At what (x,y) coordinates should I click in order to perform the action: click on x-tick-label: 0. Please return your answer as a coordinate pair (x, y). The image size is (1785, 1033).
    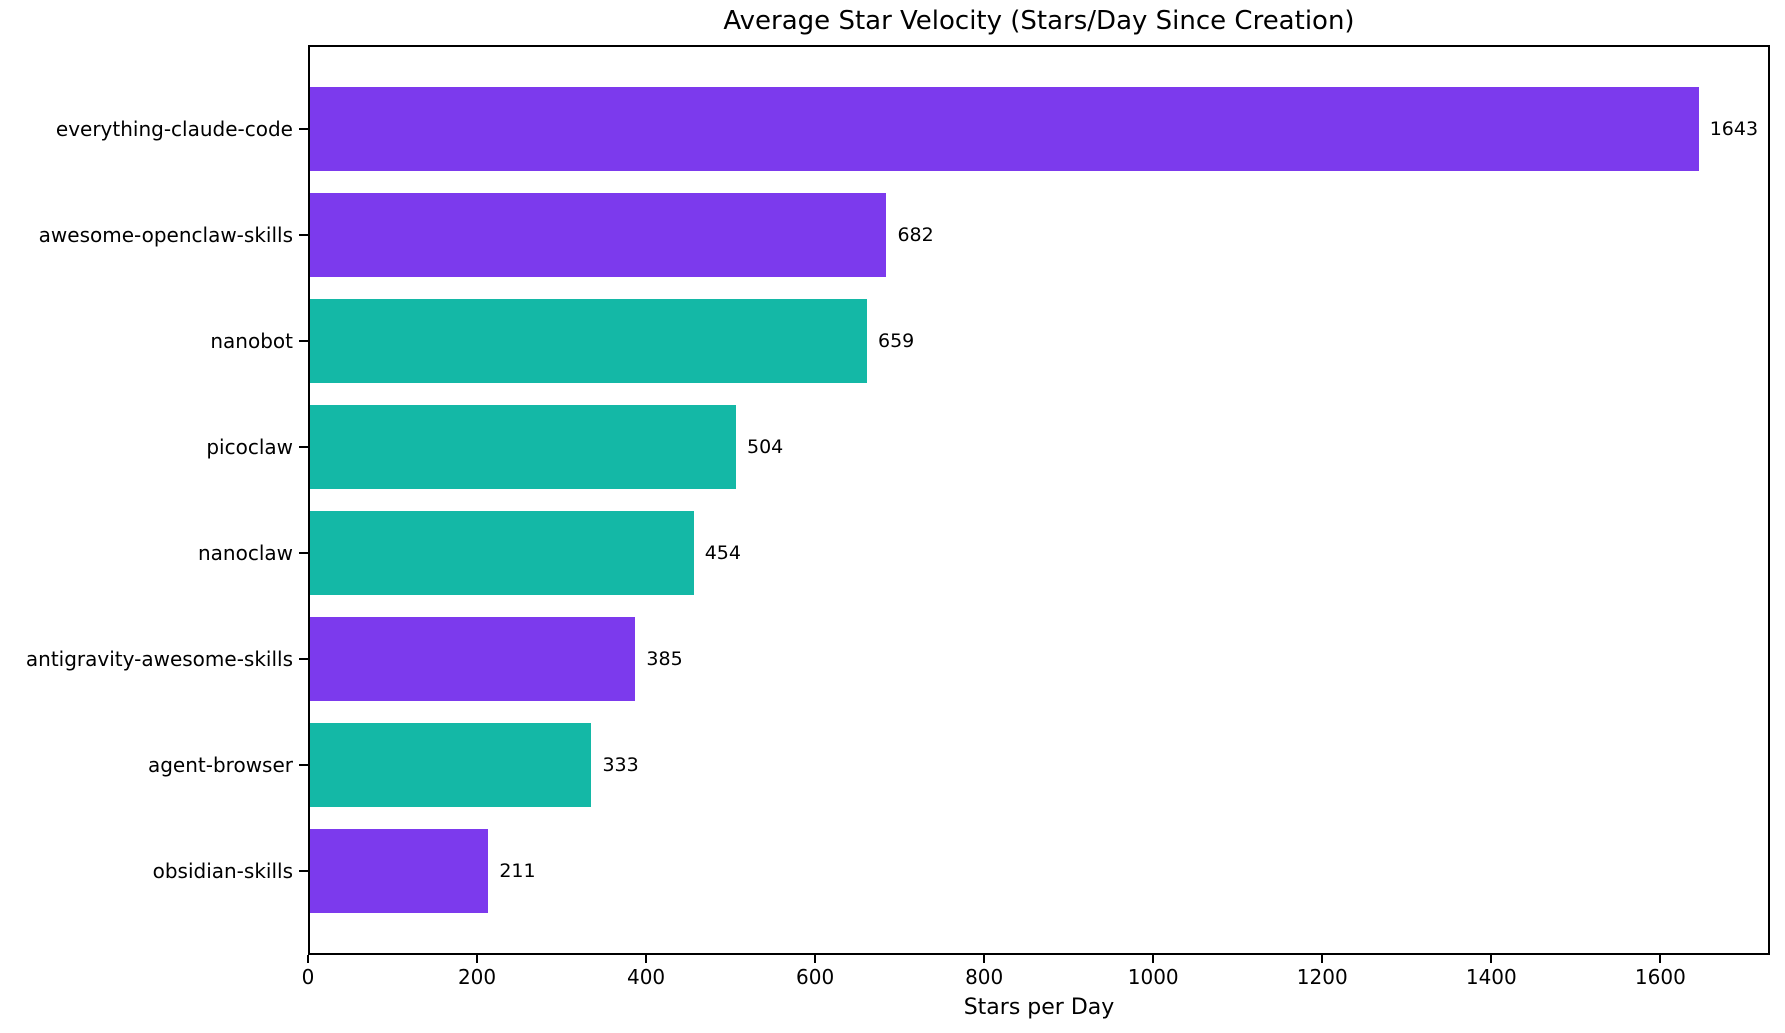
    Looking at the image, I should click on (308, 977).